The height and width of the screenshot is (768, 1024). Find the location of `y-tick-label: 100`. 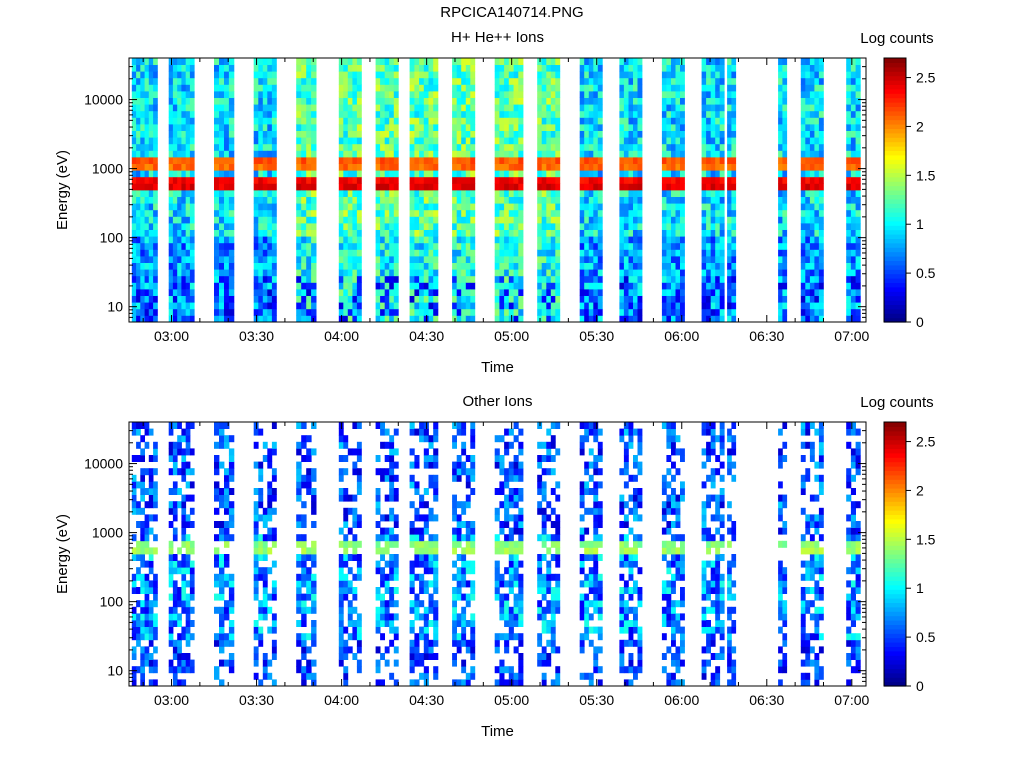

y-tick-label: 100 is located at coordinates (112, 238).